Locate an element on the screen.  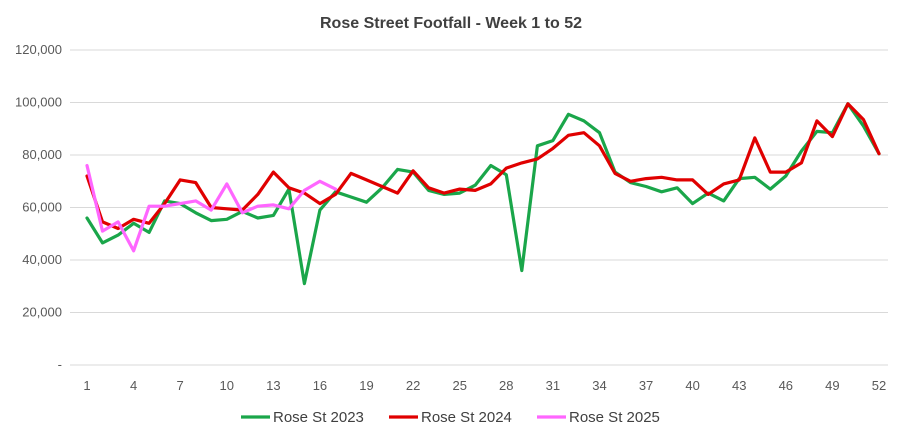
legend: Rose St 2023 Rose St 2024 Rose St 2025 is located at coordinates (450, 417).